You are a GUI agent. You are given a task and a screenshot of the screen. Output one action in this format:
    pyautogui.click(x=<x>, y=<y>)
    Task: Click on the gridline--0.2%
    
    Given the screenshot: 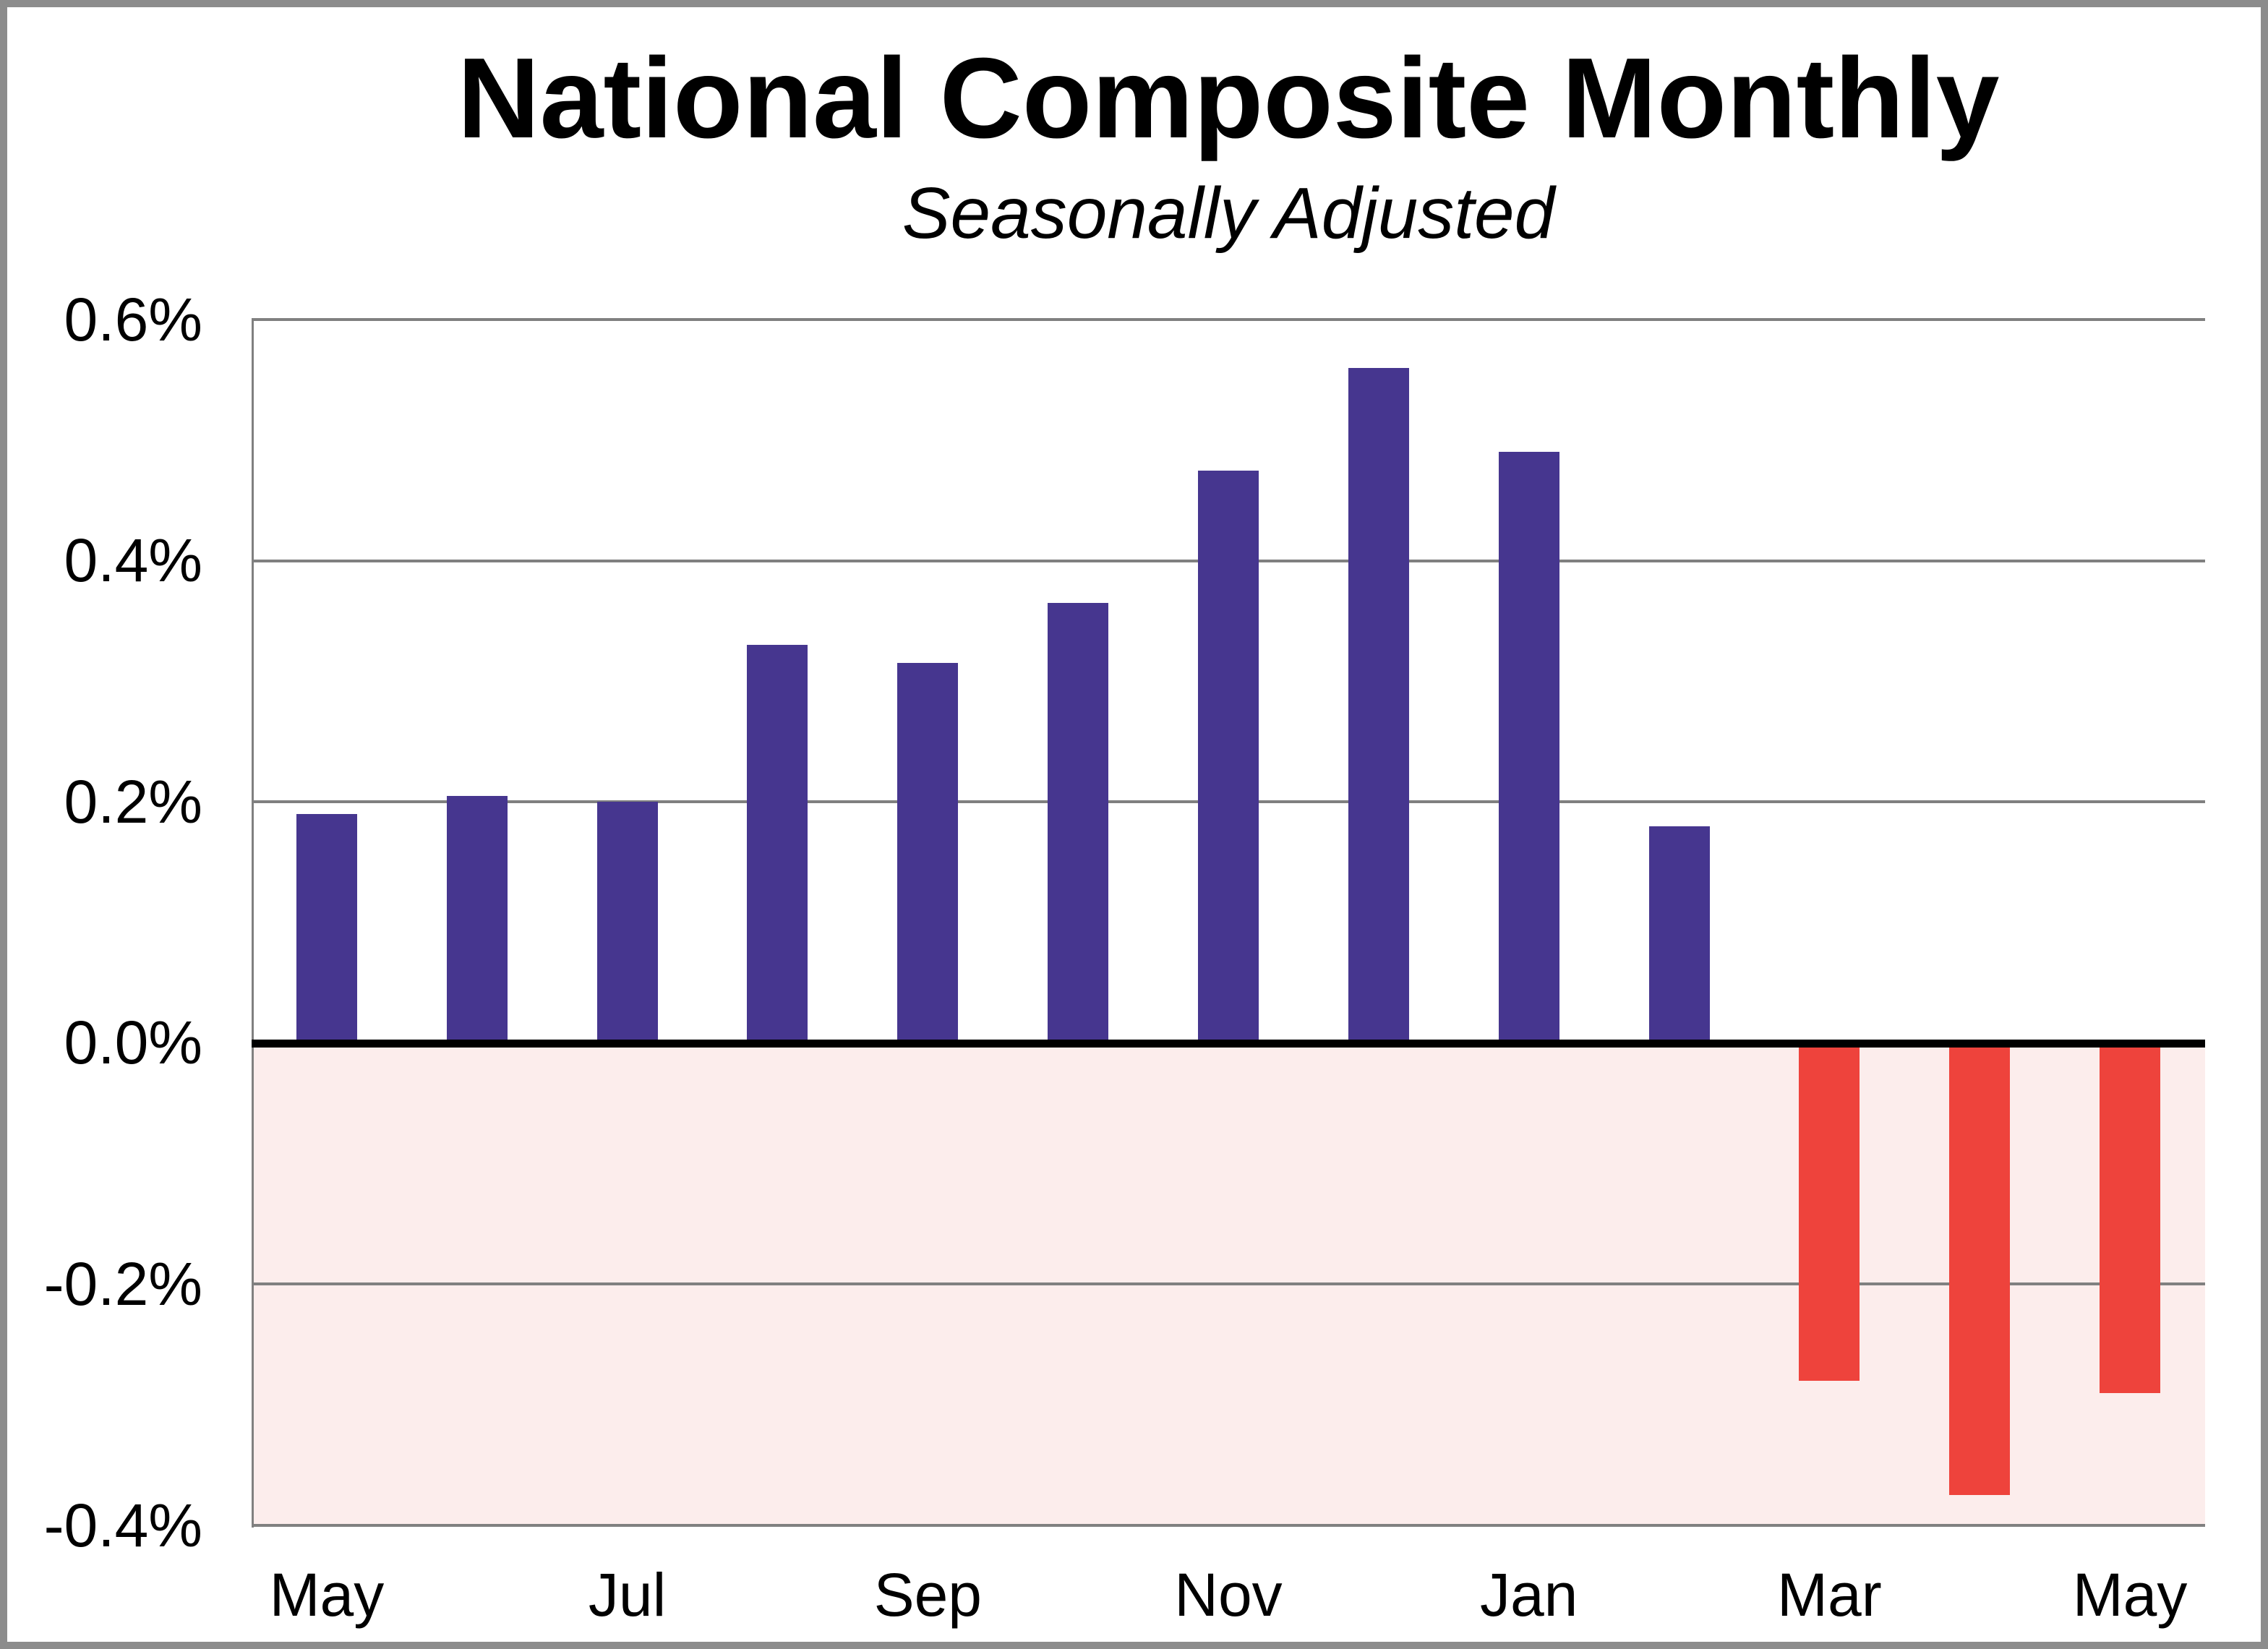 What is the action you would take?
    pyautogui.click(x=1228, y=1284)
    